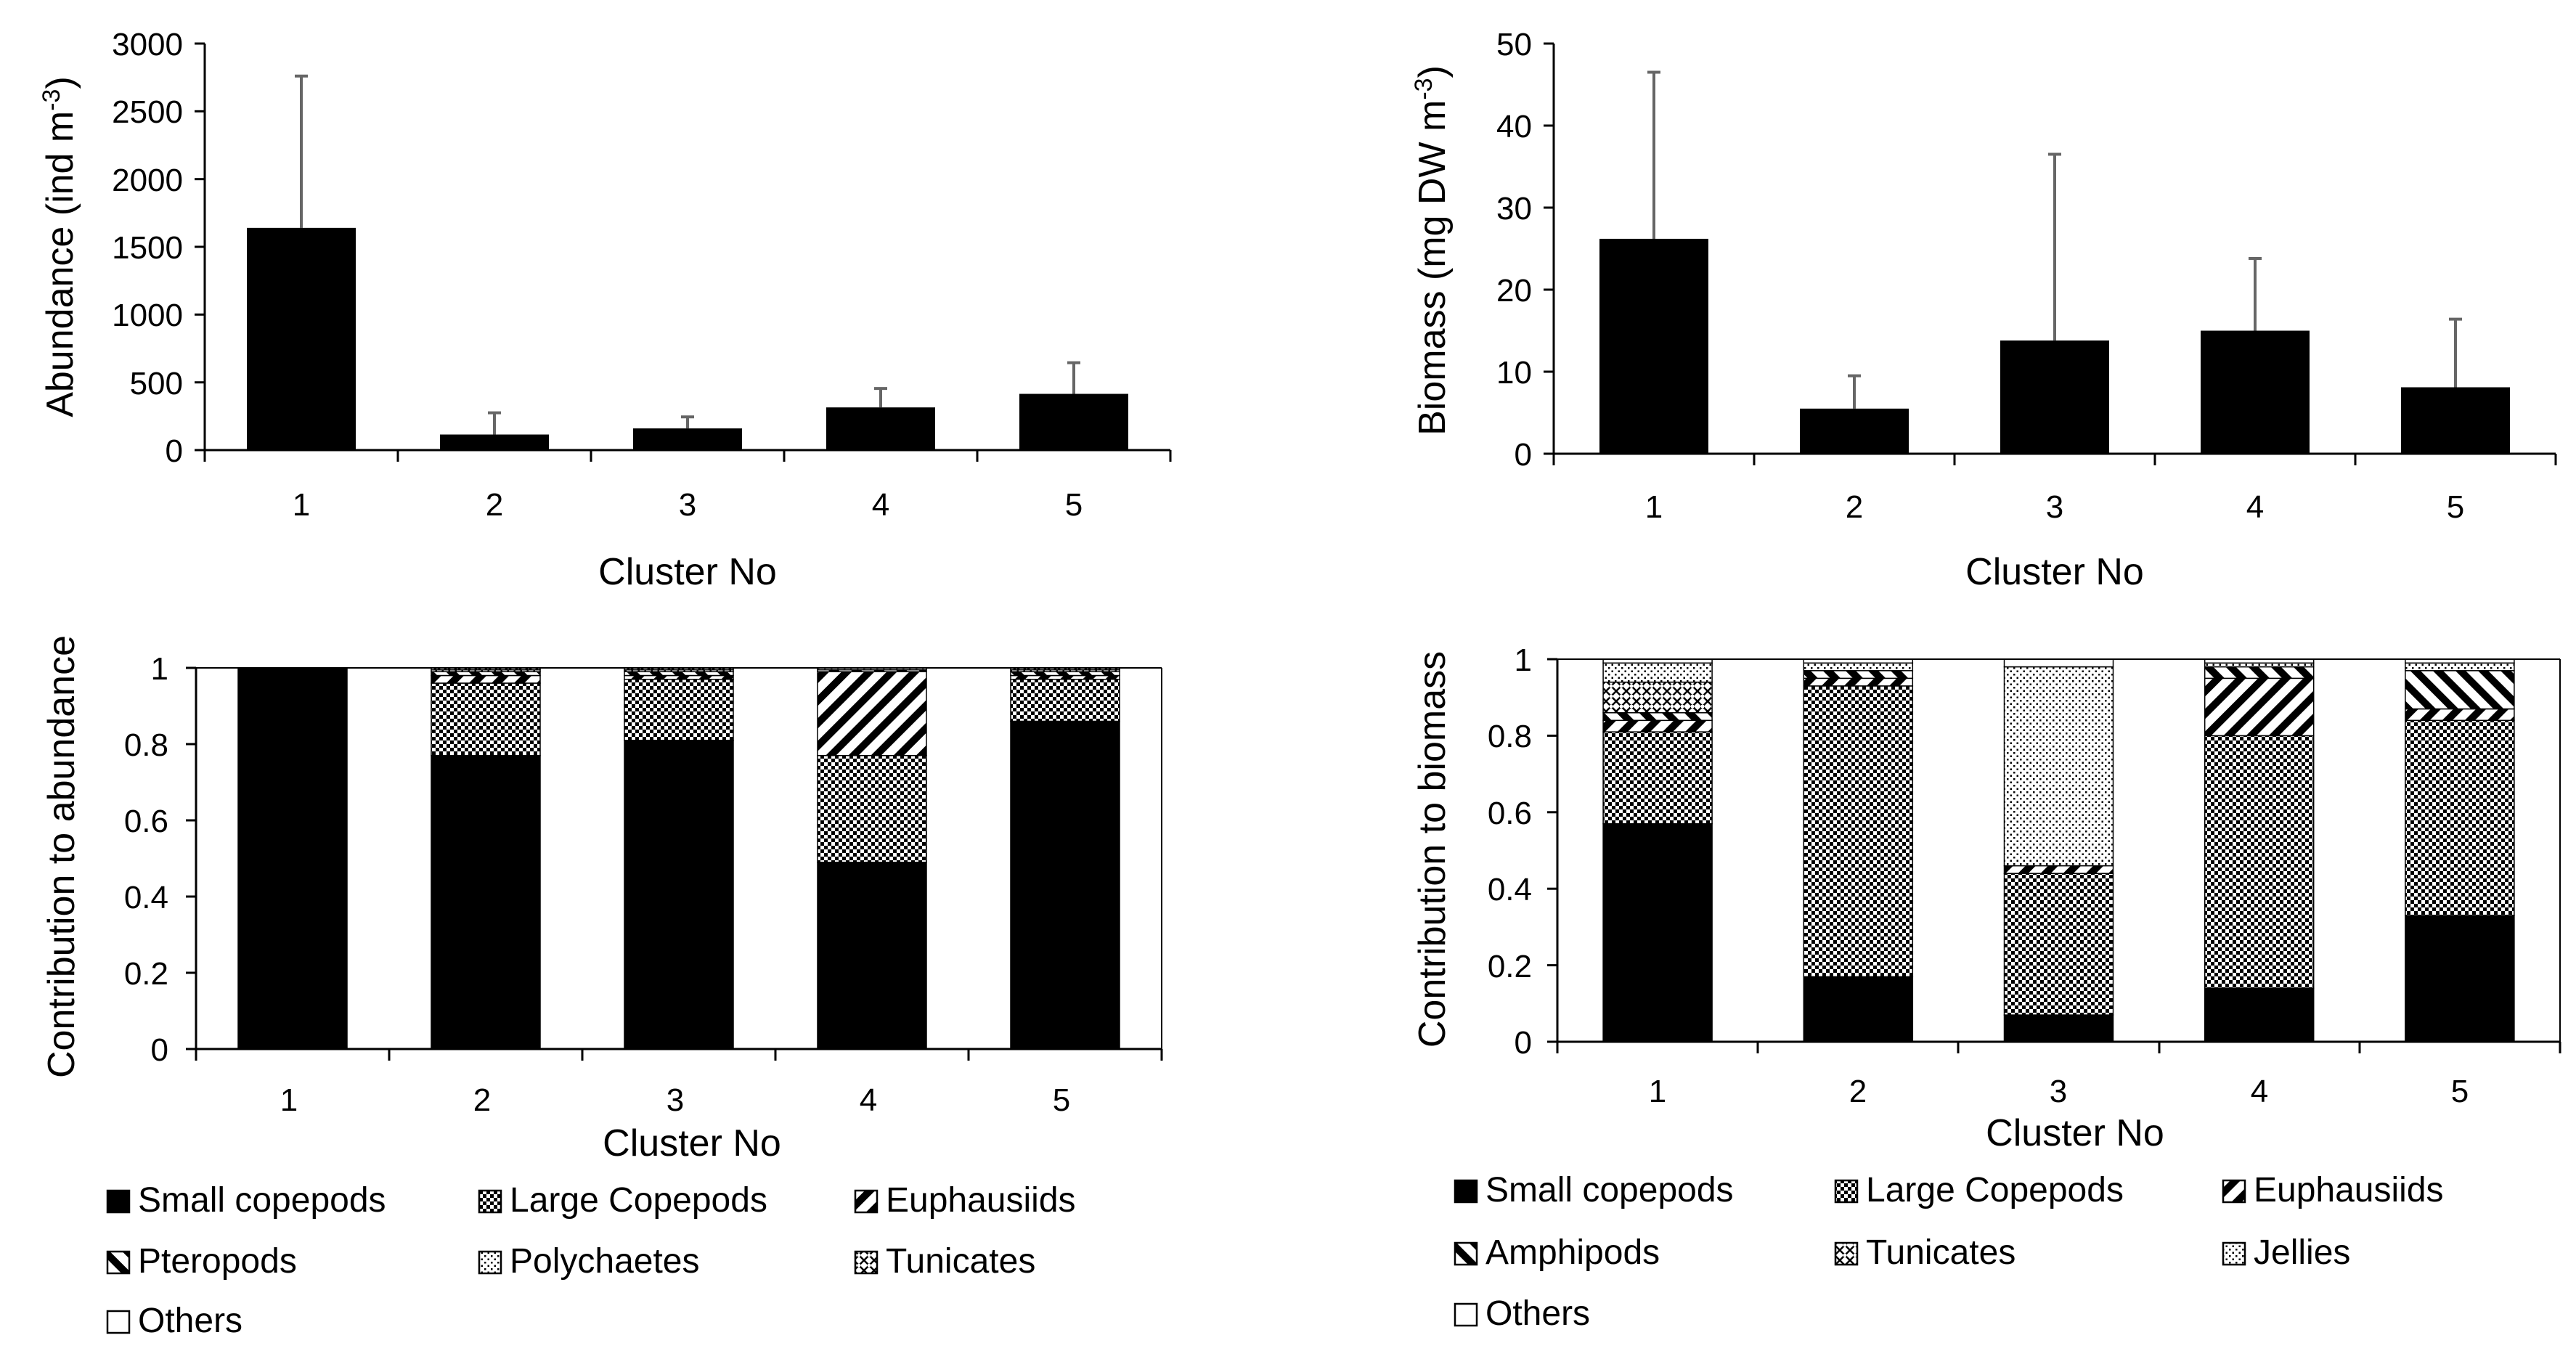  I want to click on legend-item: Amphipods, so click(1557, 1252).